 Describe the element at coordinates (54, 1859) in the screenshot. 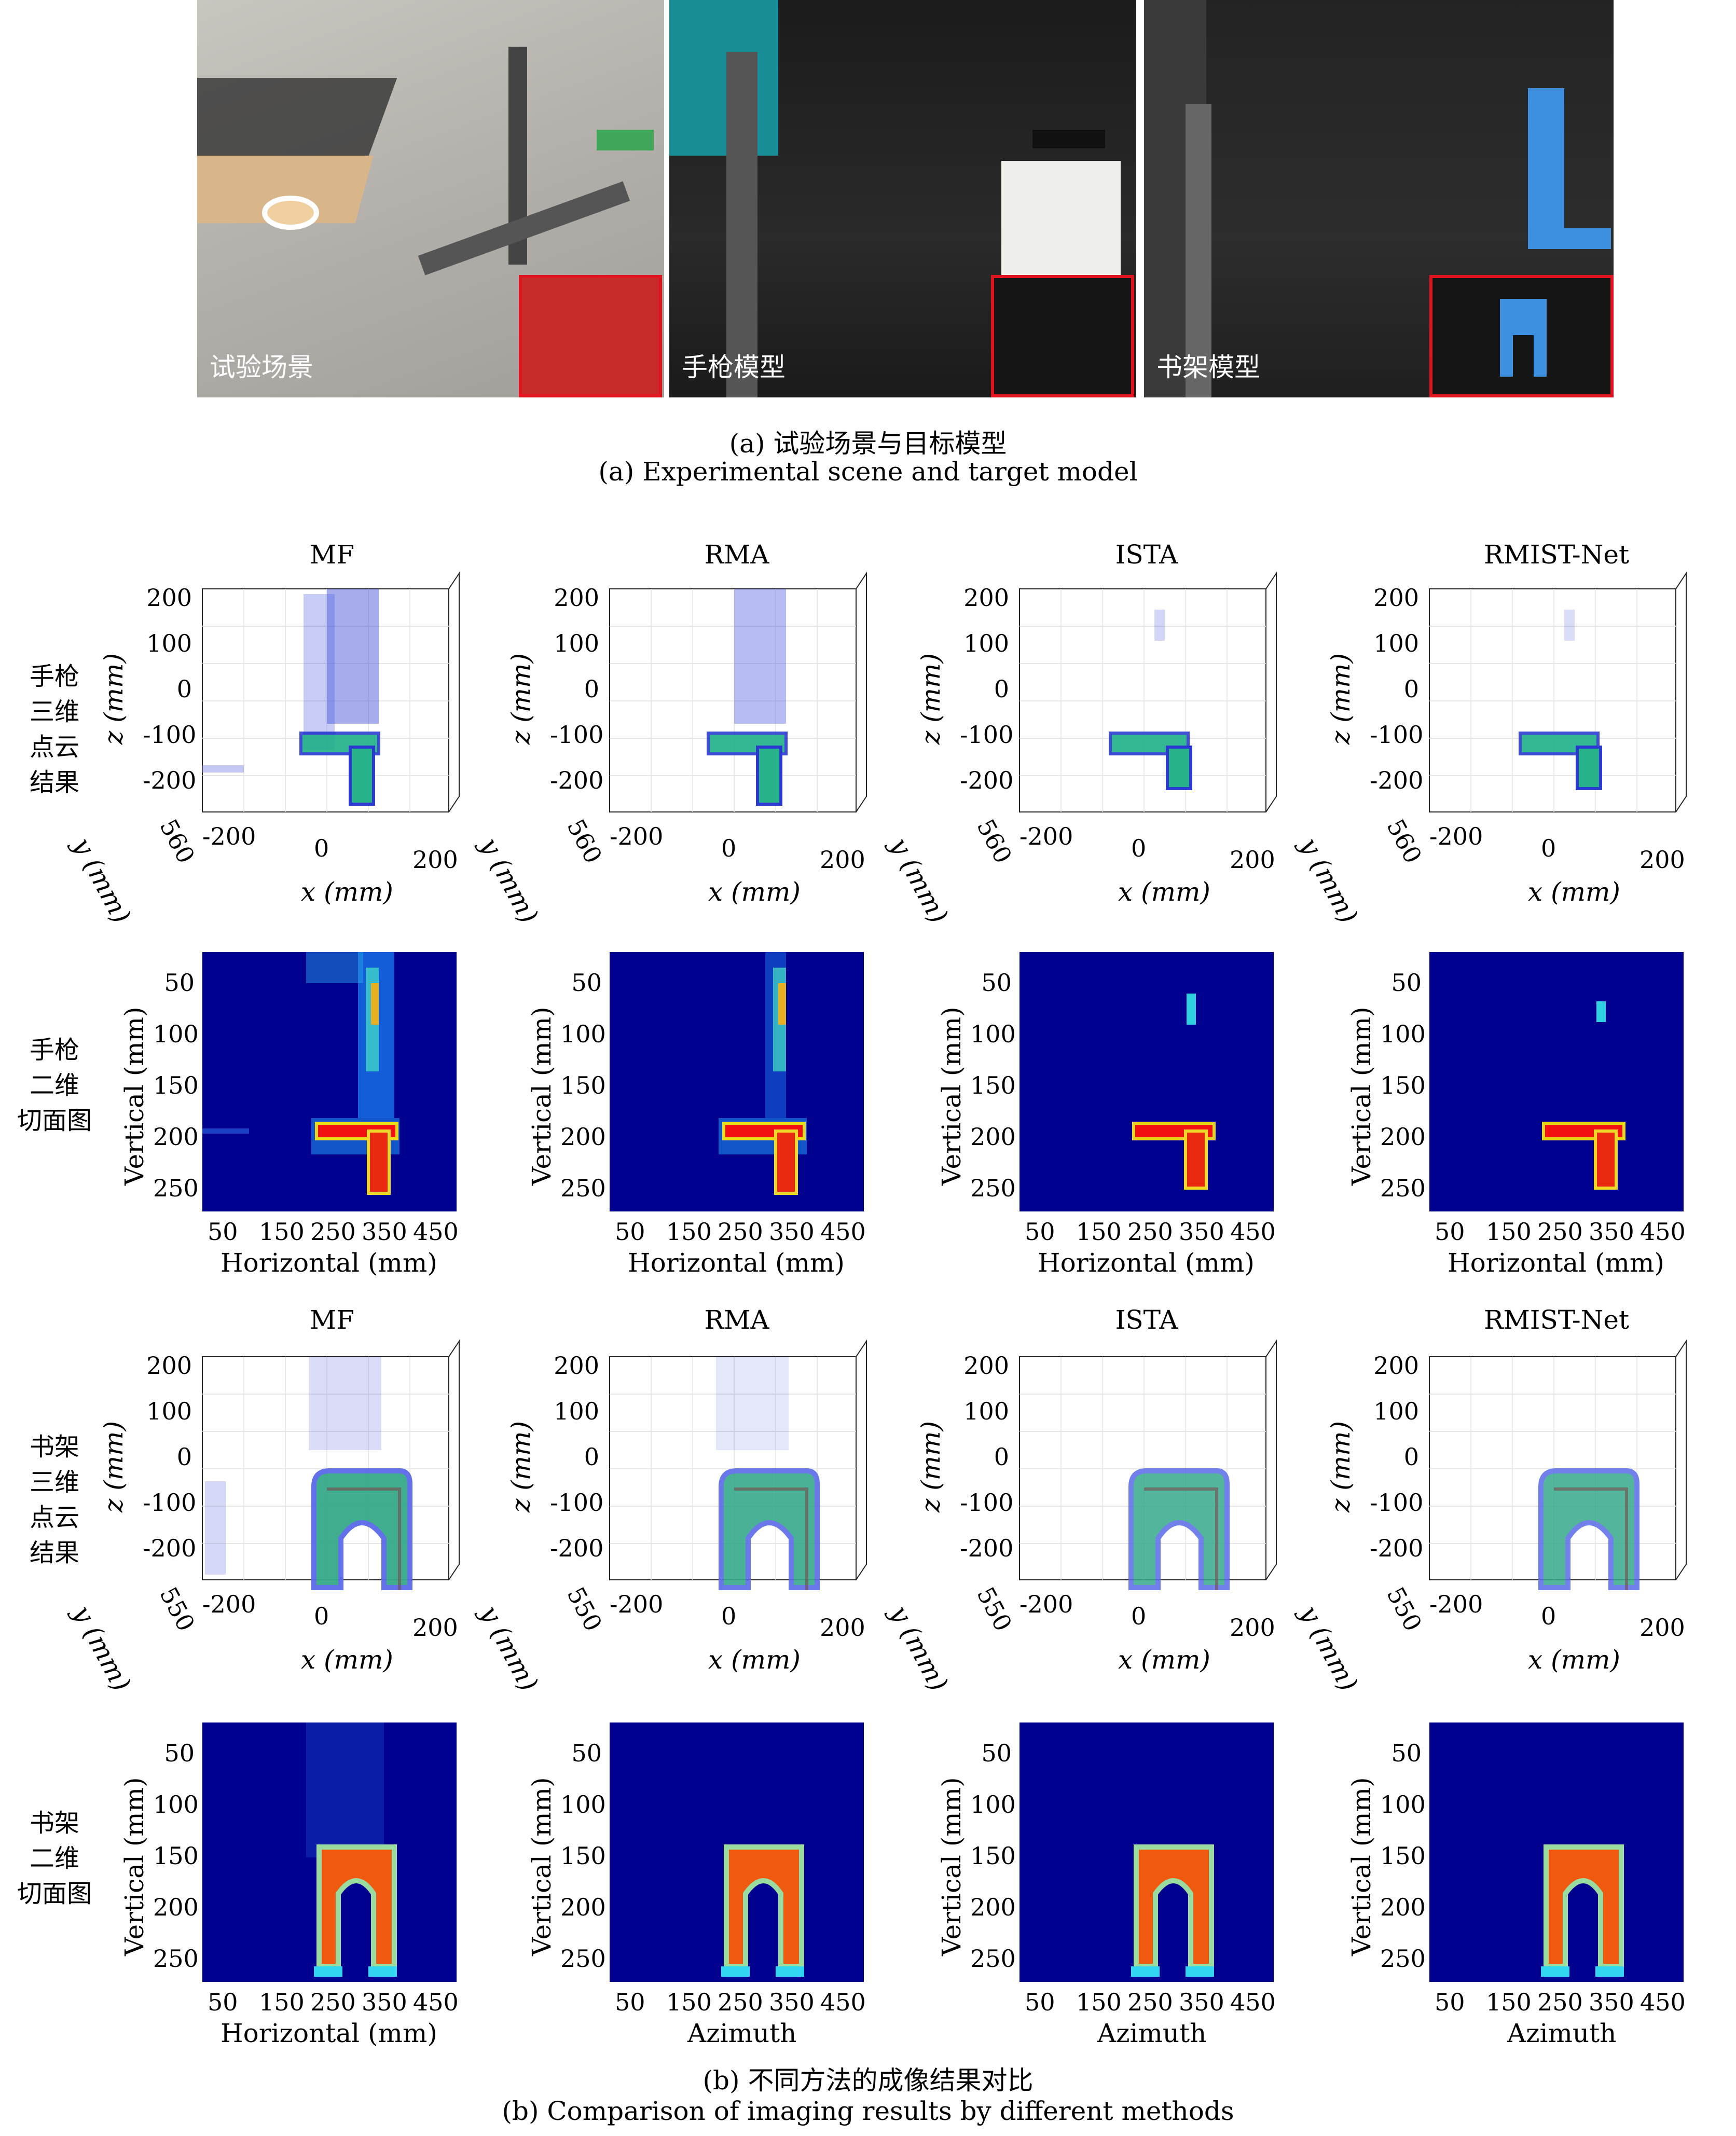

I see `row-label-shelf-2d: 书架 二维 切面图` at that location.